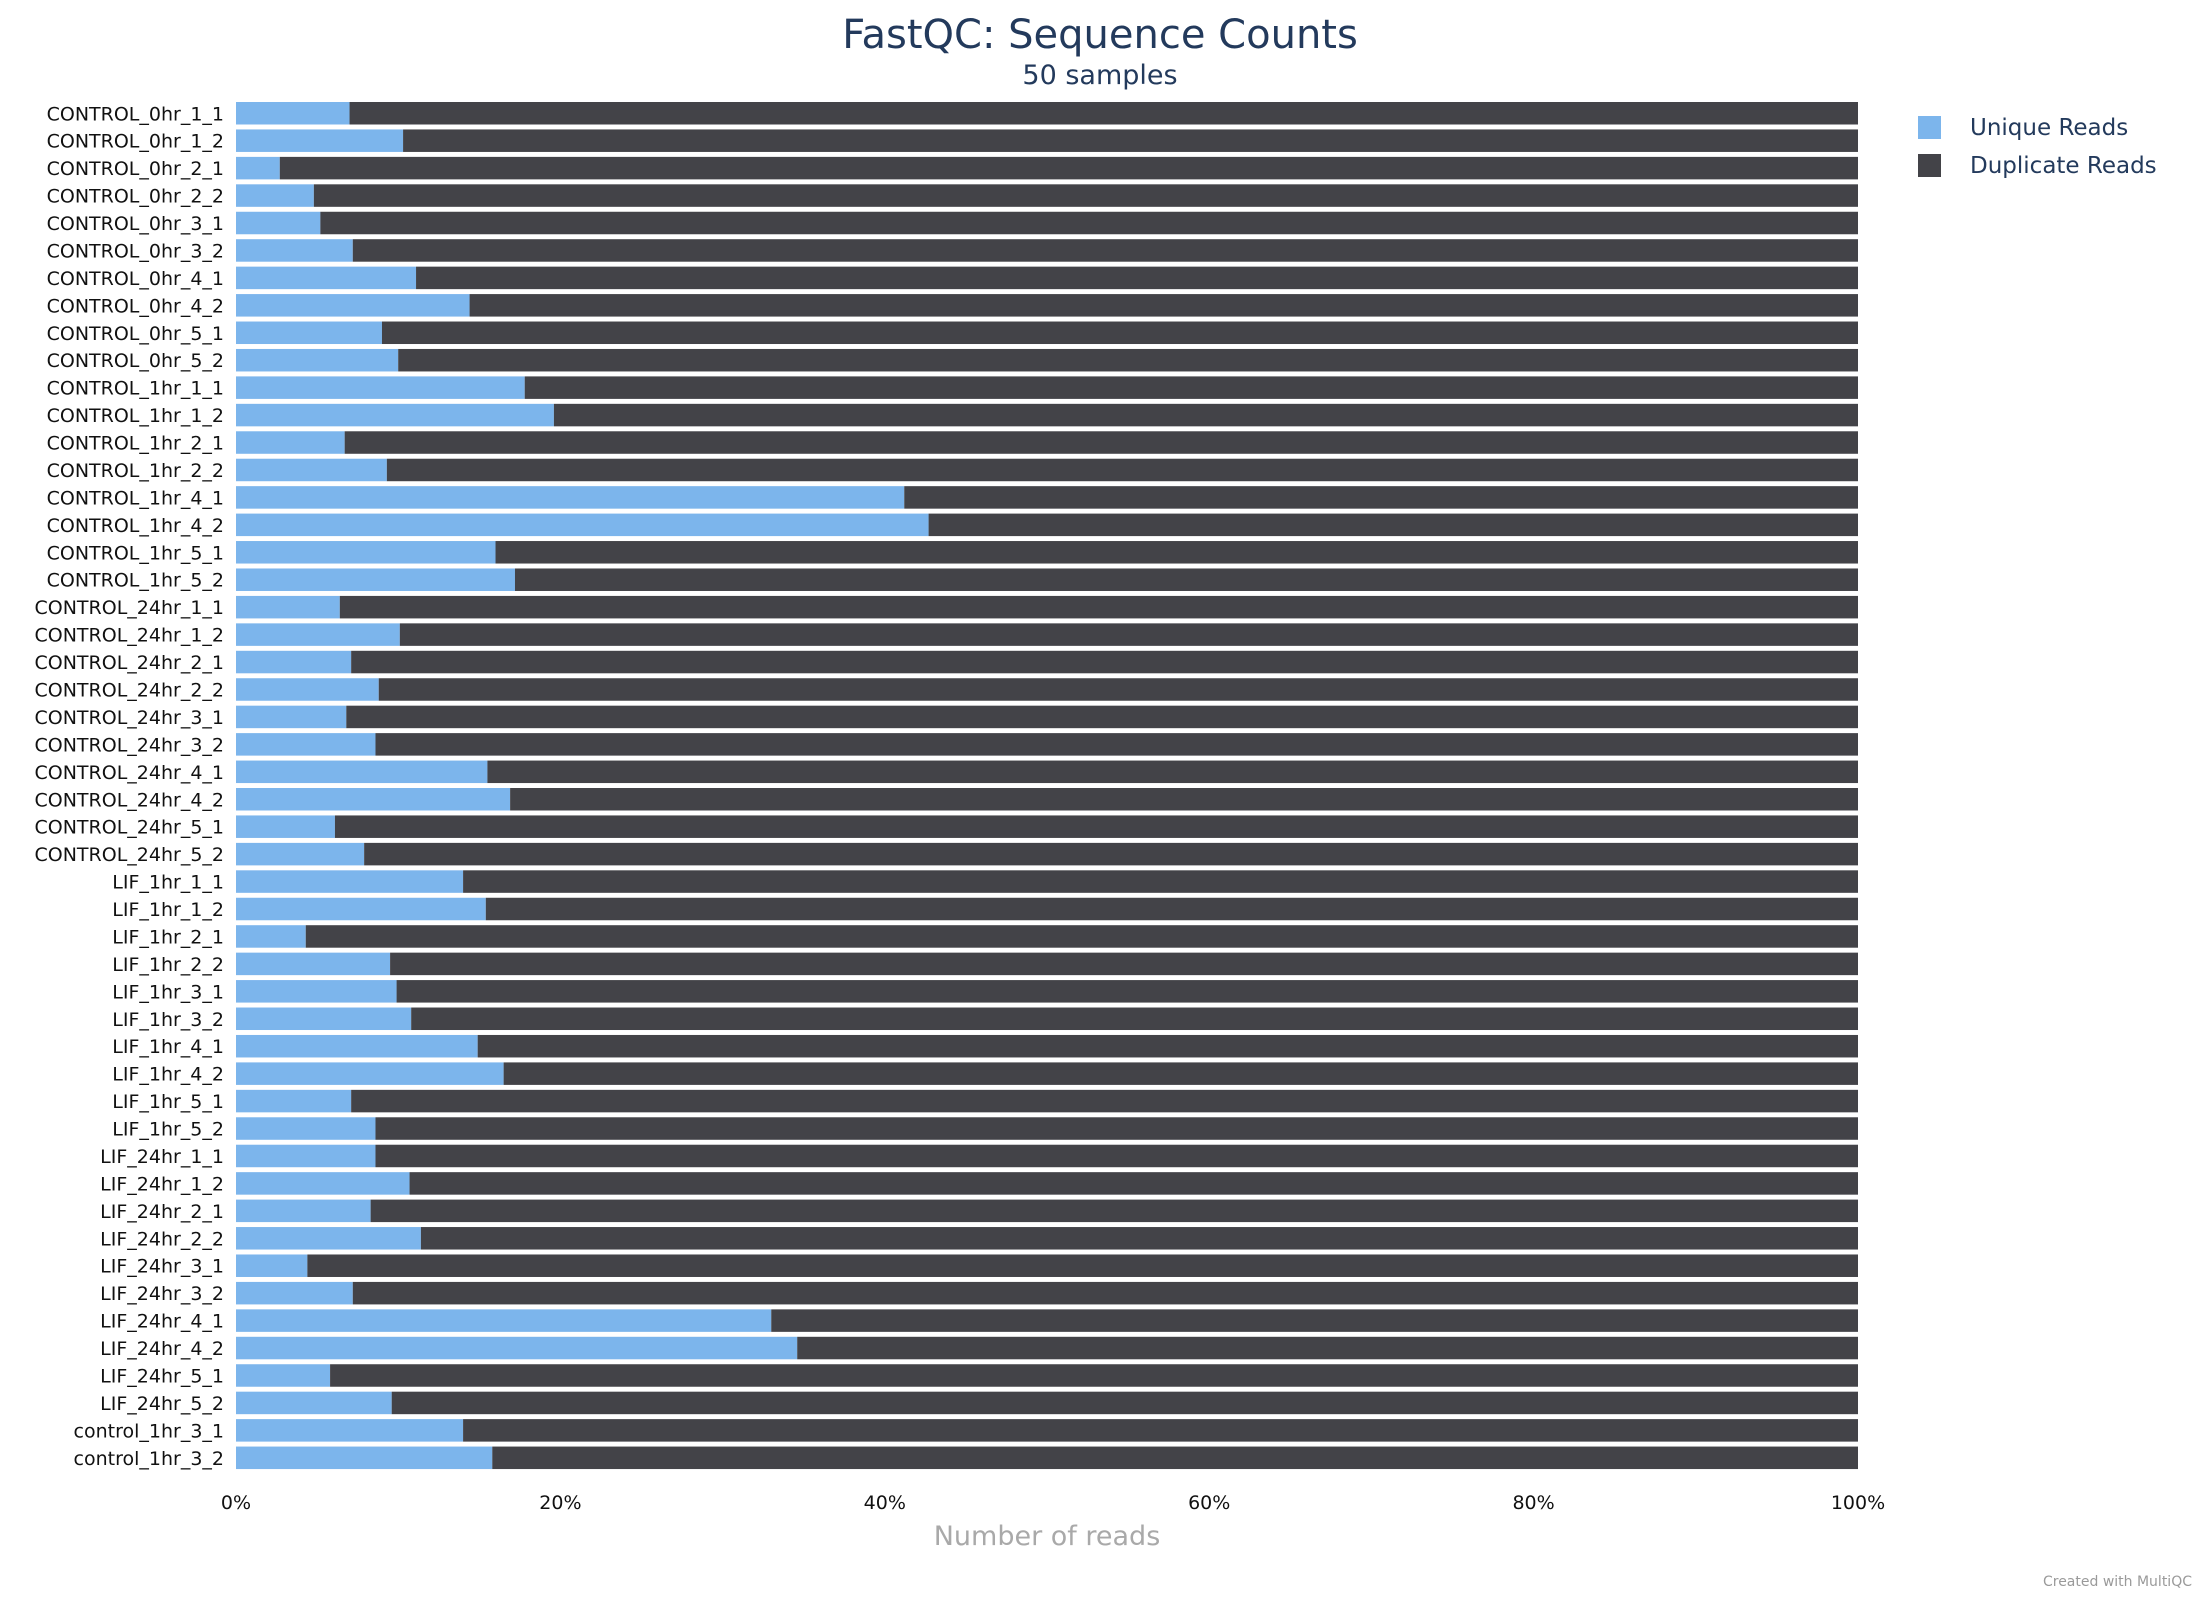  I want to click on legend-swatch-unique, so click(1929, 127).